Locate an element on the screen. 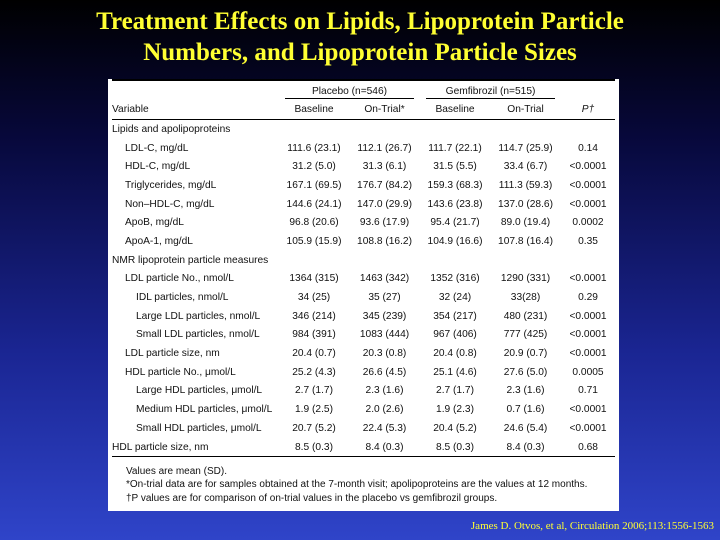 The image size is (720, 540). cell-placebo-ontrial: 8.4 (0.3) is located at coordinates (385, 447).